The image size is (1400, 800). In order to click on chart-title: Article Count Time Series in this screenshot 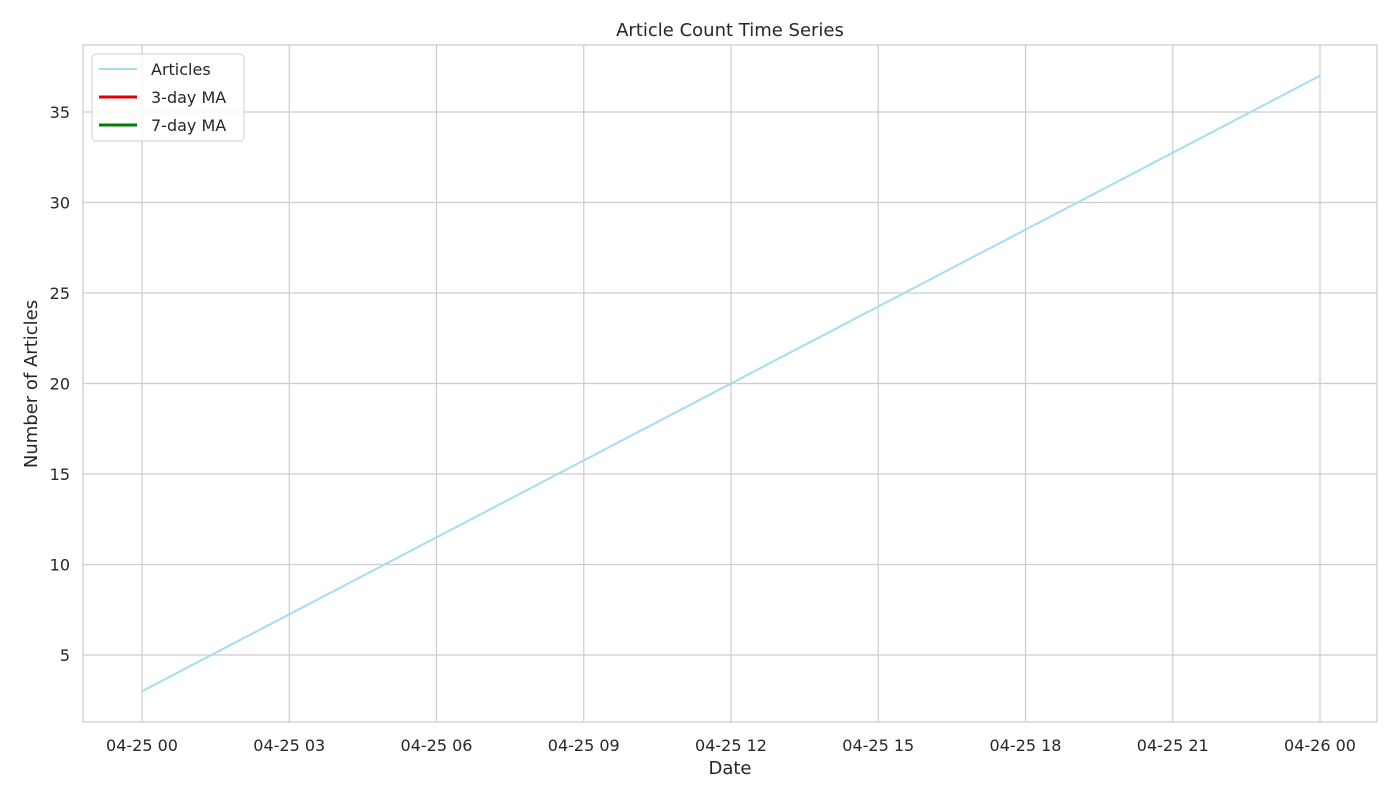, I will do `click(730, 30)`.